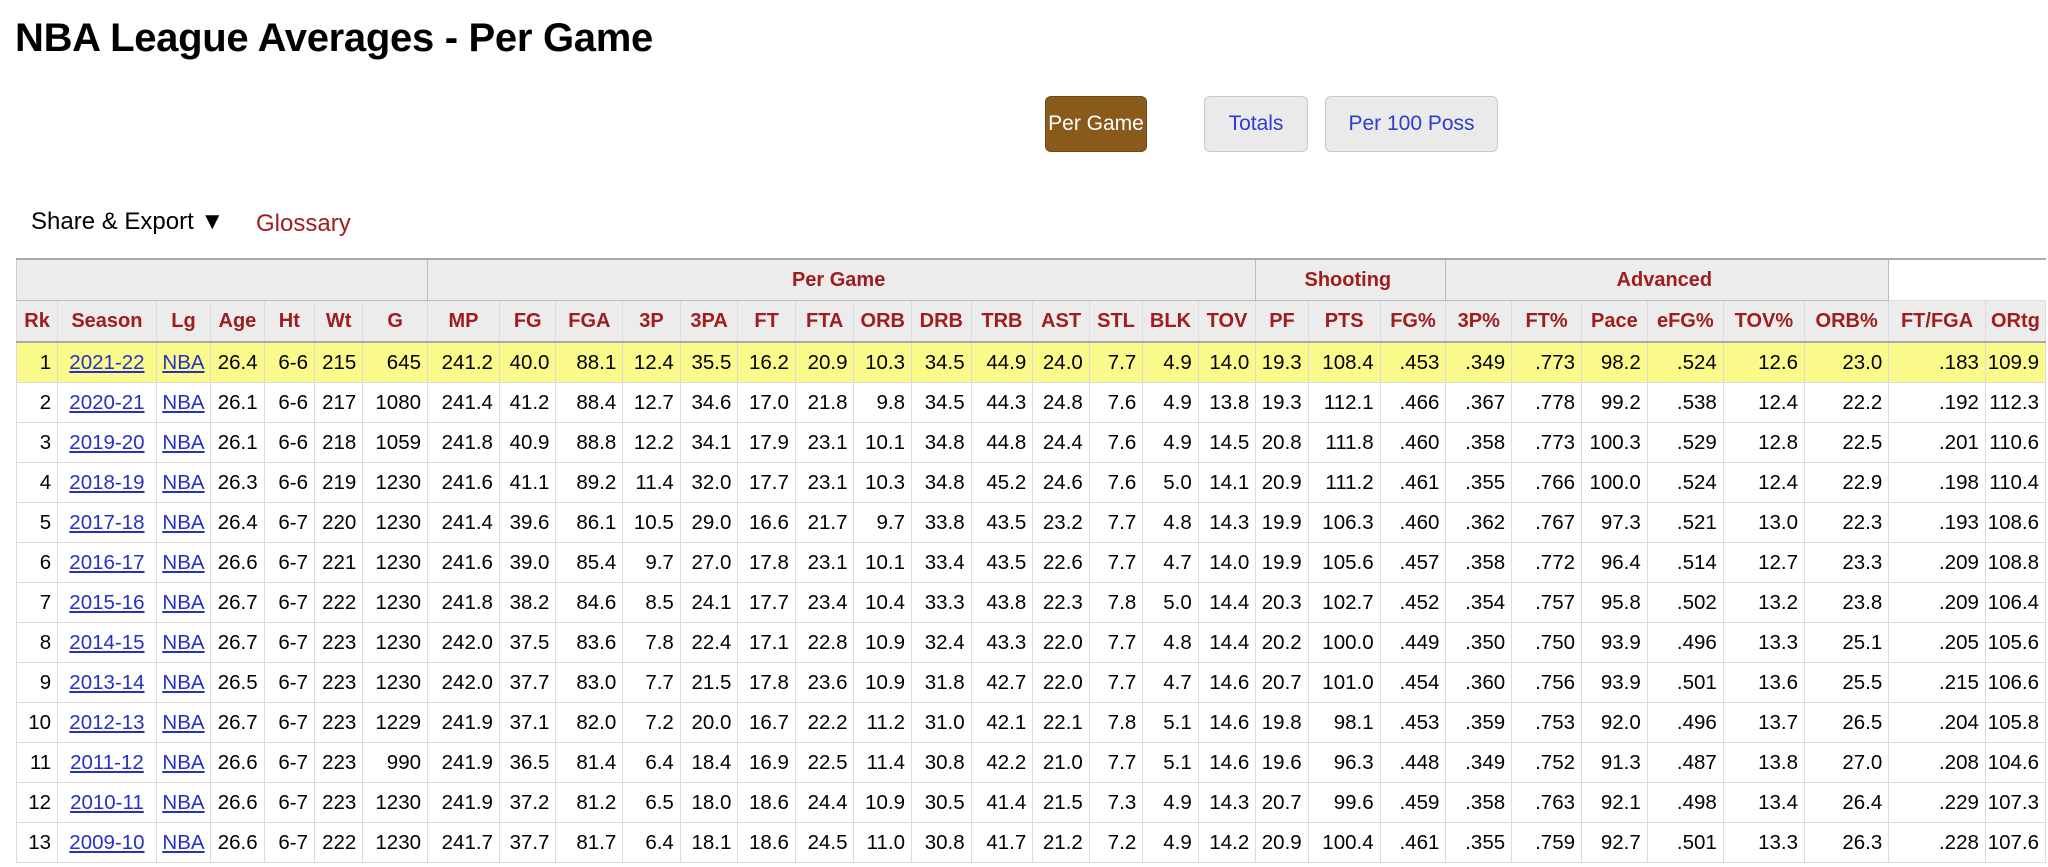 The width and height of the screenshot is (2048, 867). What do you see at coordinates (395, 842) in the screenshot?
I see `table-cell: 1230` at bounding box center [395, 842].